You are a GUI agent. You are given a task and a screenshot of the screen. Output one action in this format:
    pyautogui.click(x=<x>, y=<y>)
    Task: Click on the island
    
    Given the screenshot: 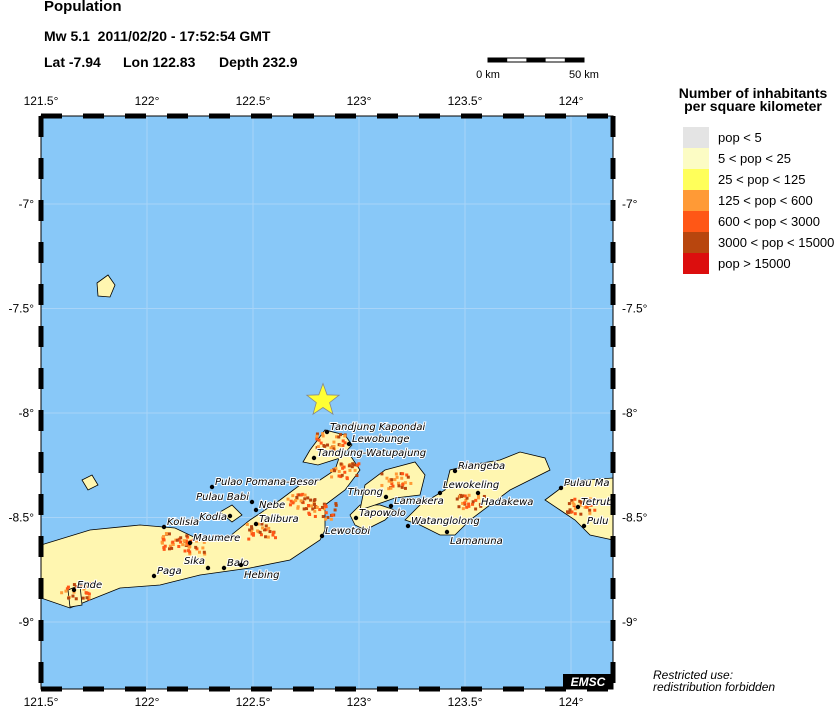 What is the action you would take?
    pyautogui.click(x=90, y=482)
    